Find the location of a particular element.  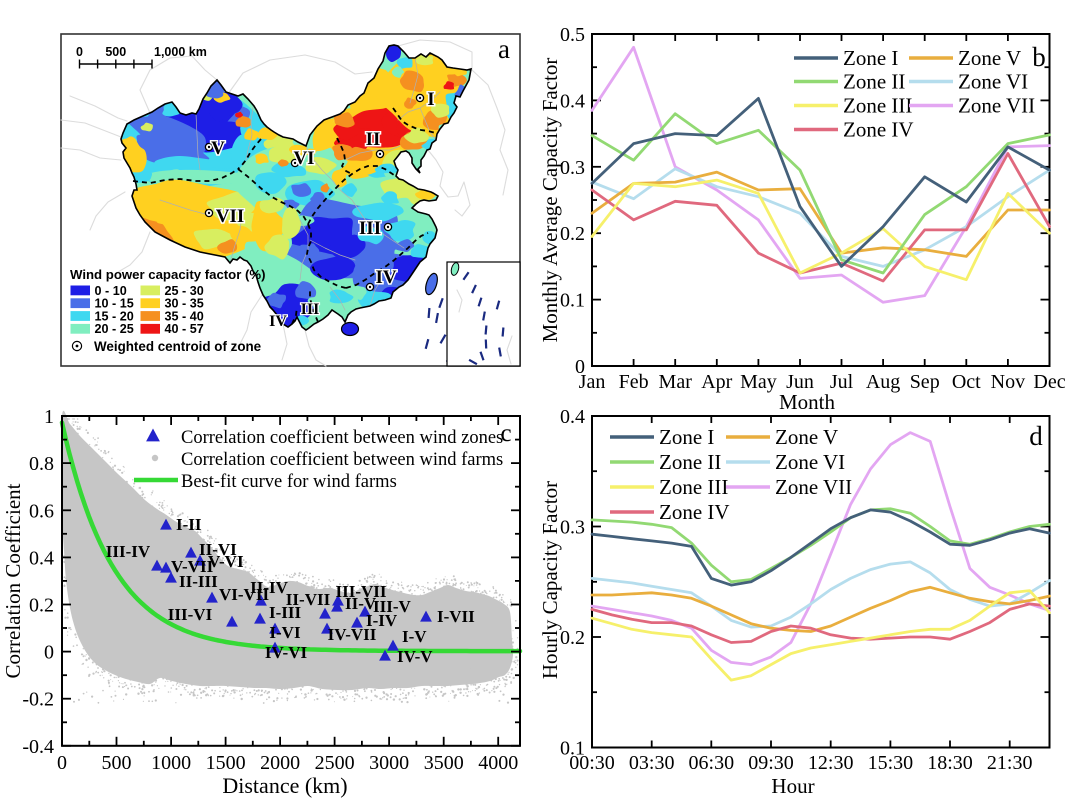

svg-text: 40 - 57 is located at coordinates (184, 329).